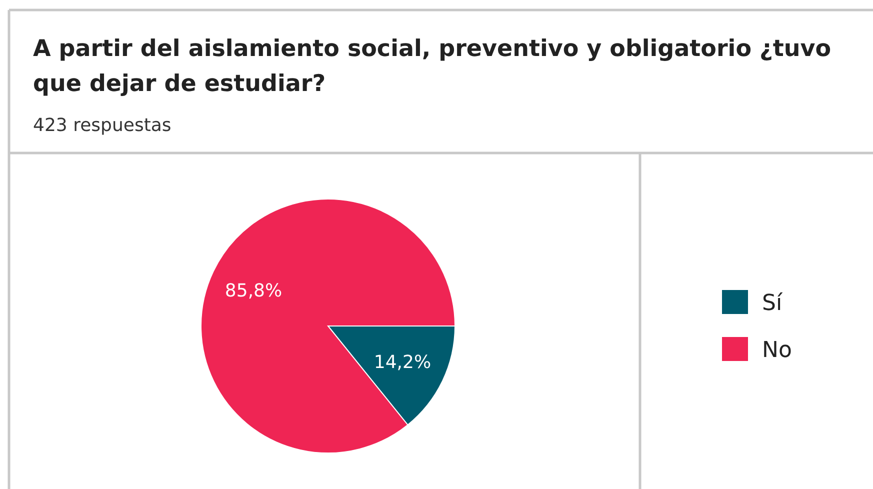 The width and height of the screenshot is (873, 489). What do you see at coordinates (403, 362) in the screenshot?
I see `data-label: 14,2%` at bounding box center [403, 362].